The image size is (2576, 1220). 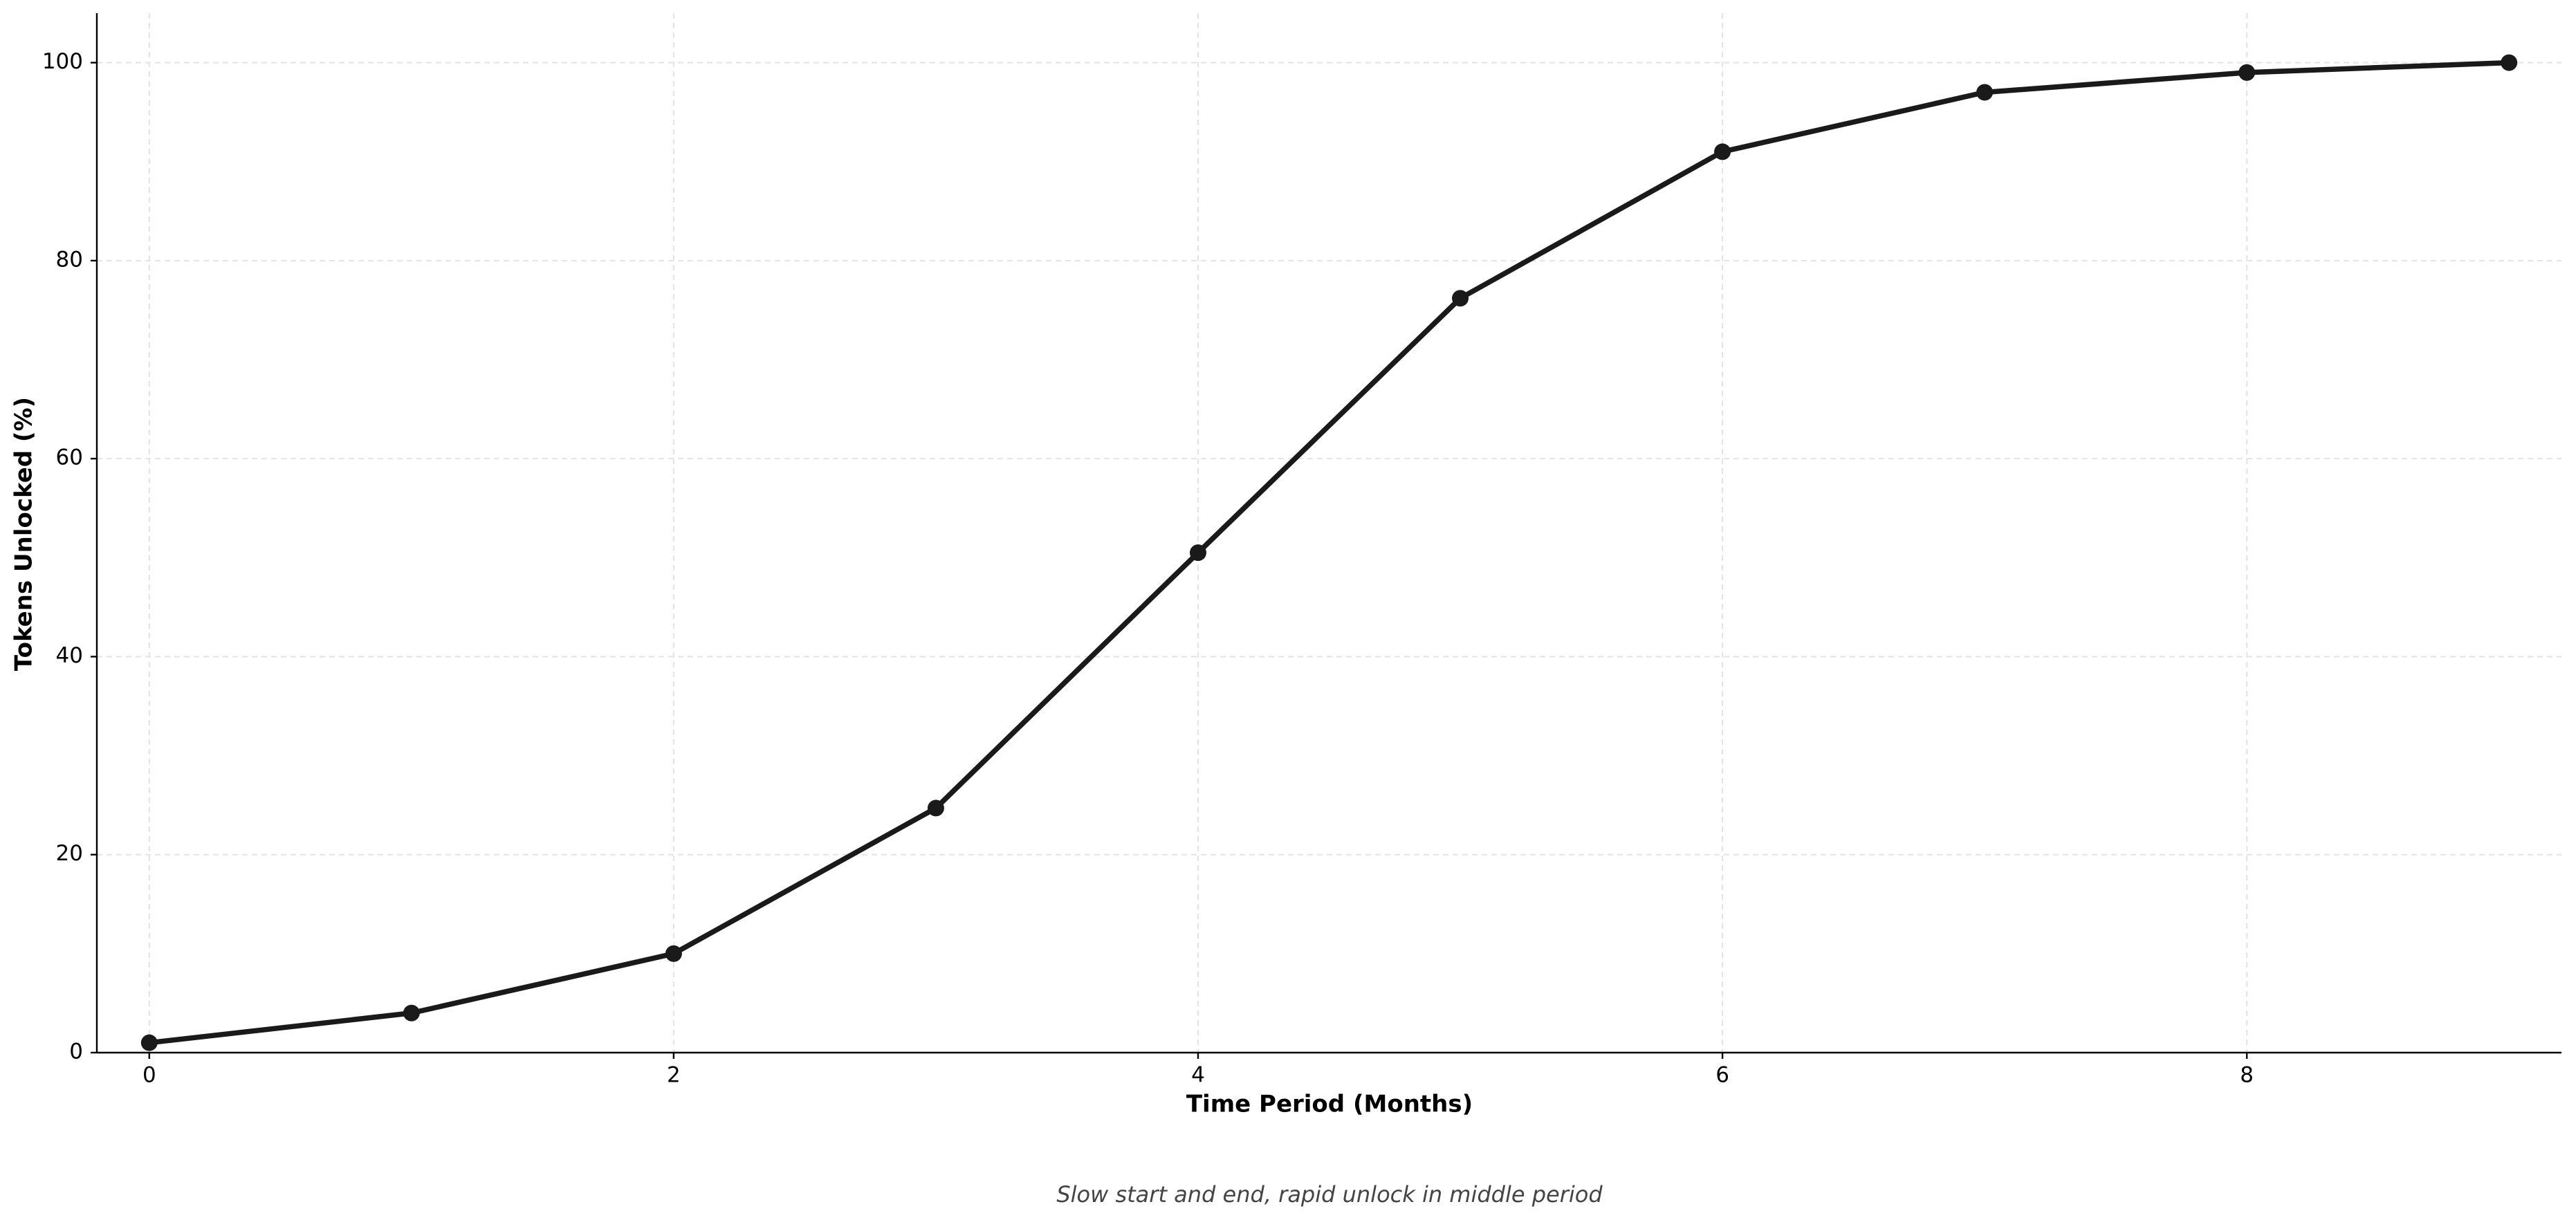 I want to click on y-tick-label: 100, so click(x=62, y=61).